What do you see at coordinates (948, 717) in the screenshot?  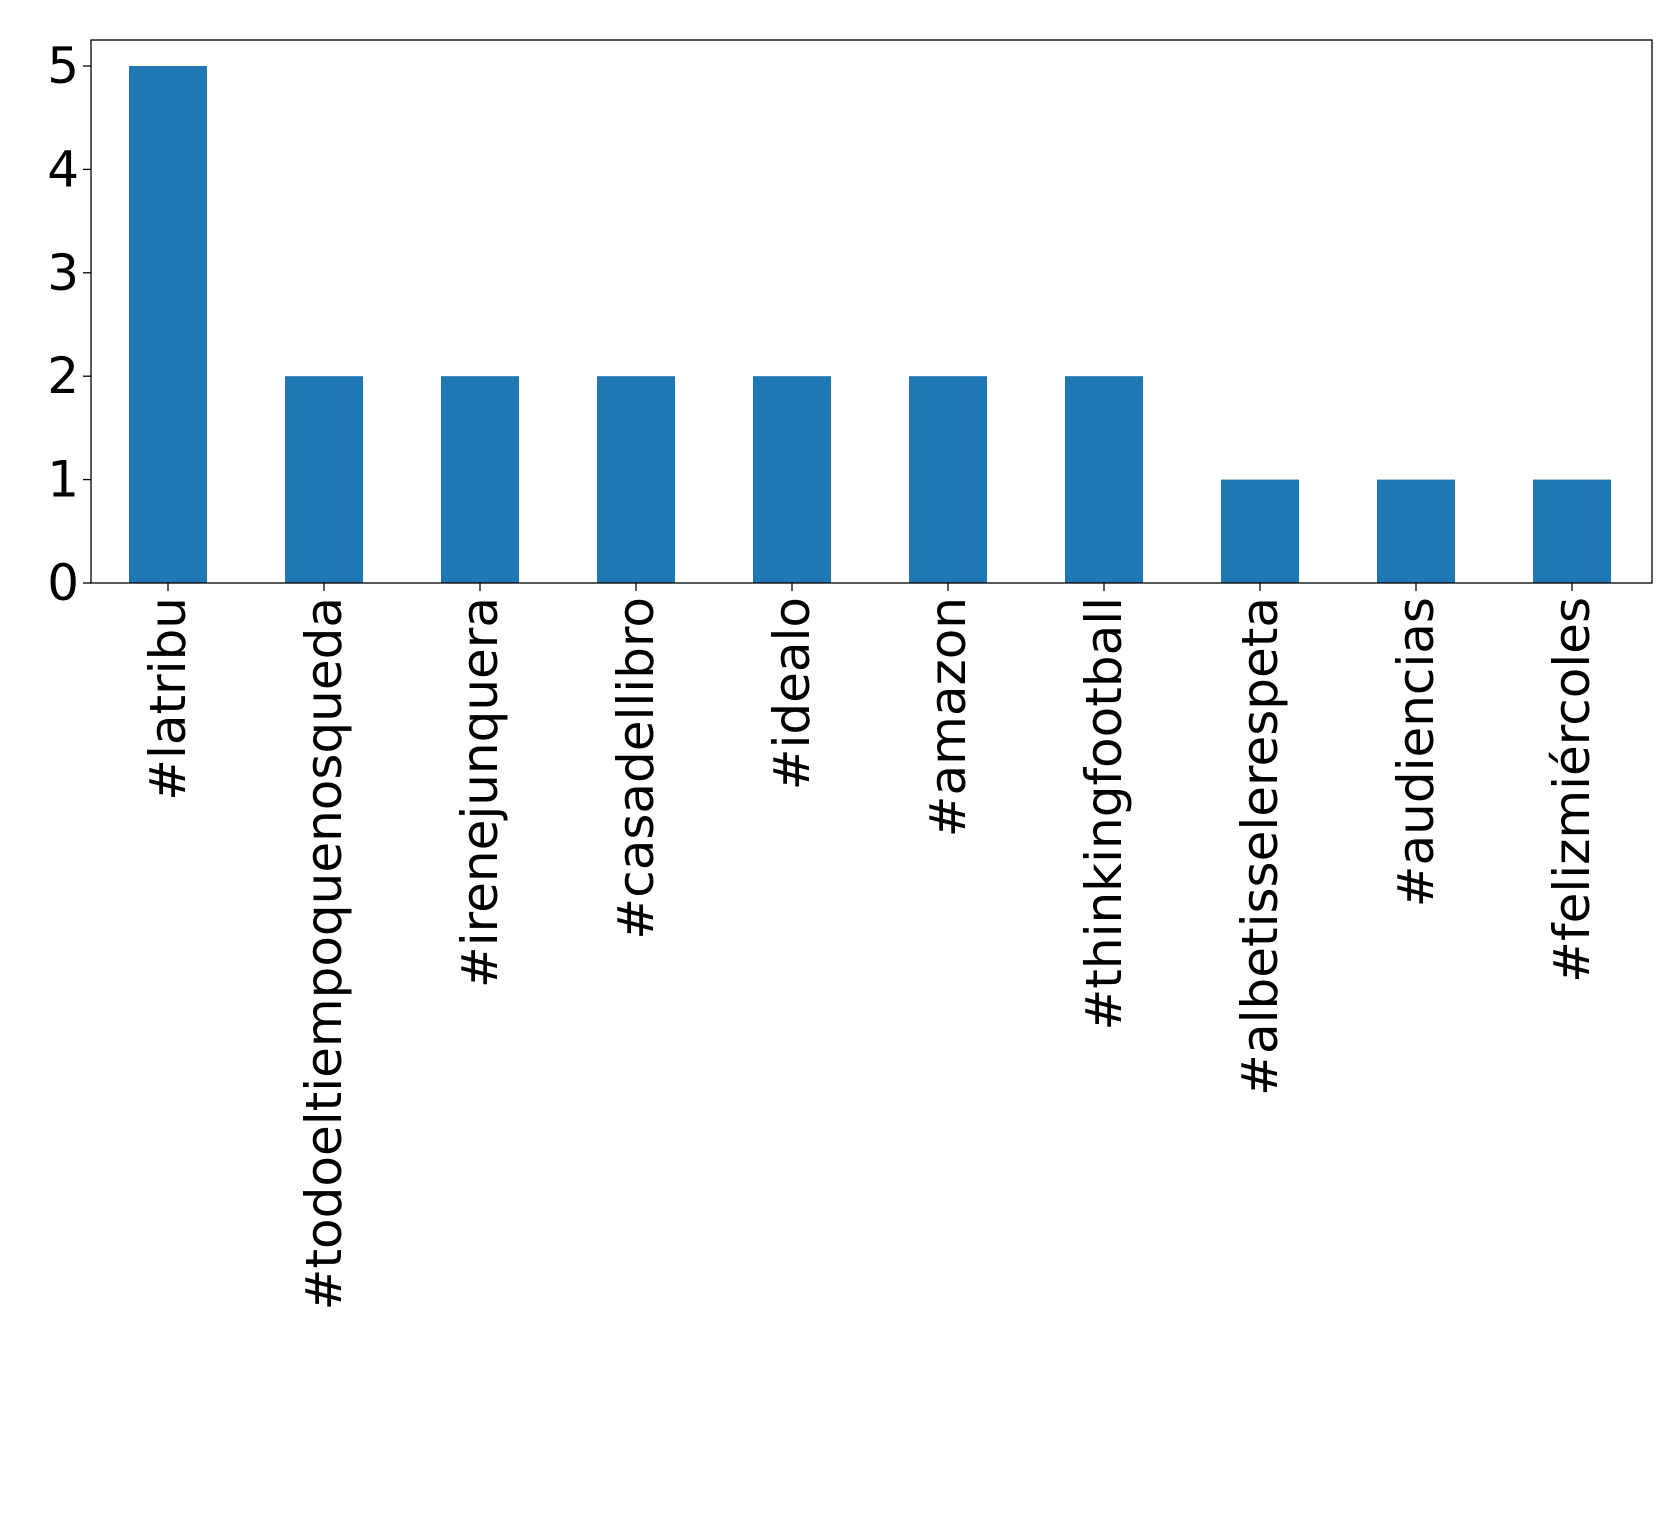 I see `x-tick-label-5: #amazon` at bounding box center [948, 717].